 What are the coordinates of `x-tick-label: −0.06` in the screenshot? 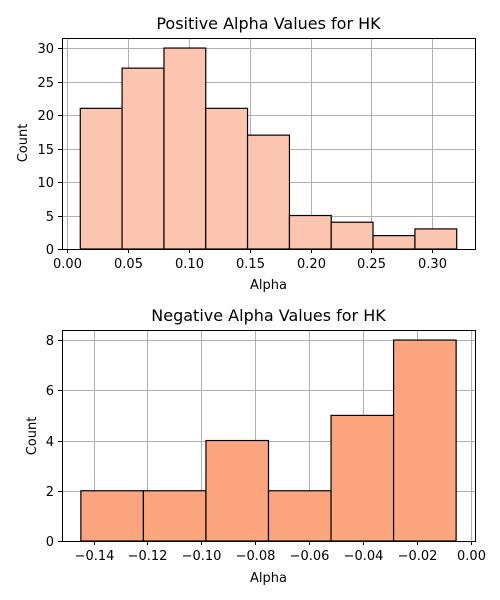 It's located at (310, 556).